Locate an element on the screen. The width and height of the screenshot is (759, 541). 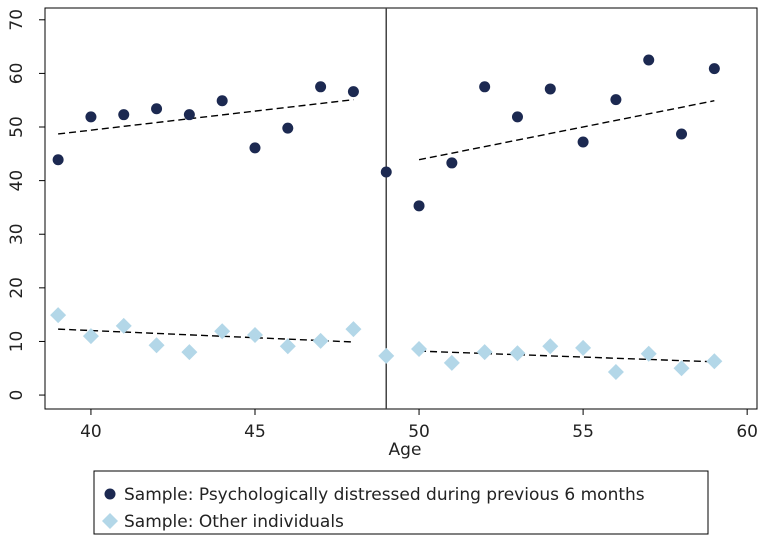
x-tick-label: 45 is located at coordinates (255, 432).